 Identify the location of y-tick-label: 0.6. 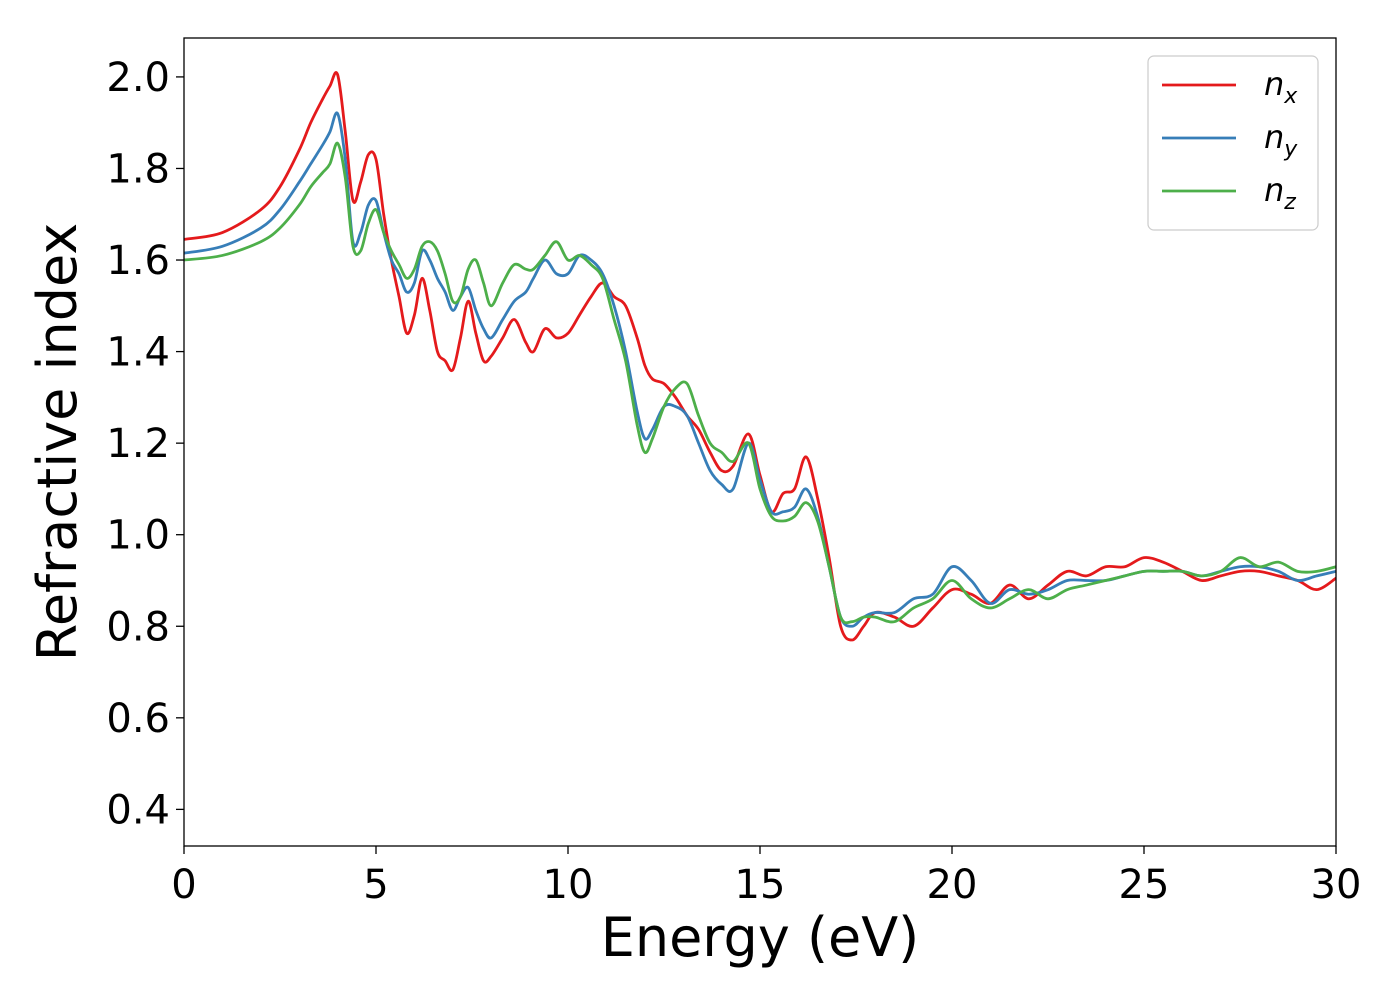
(138, 719).